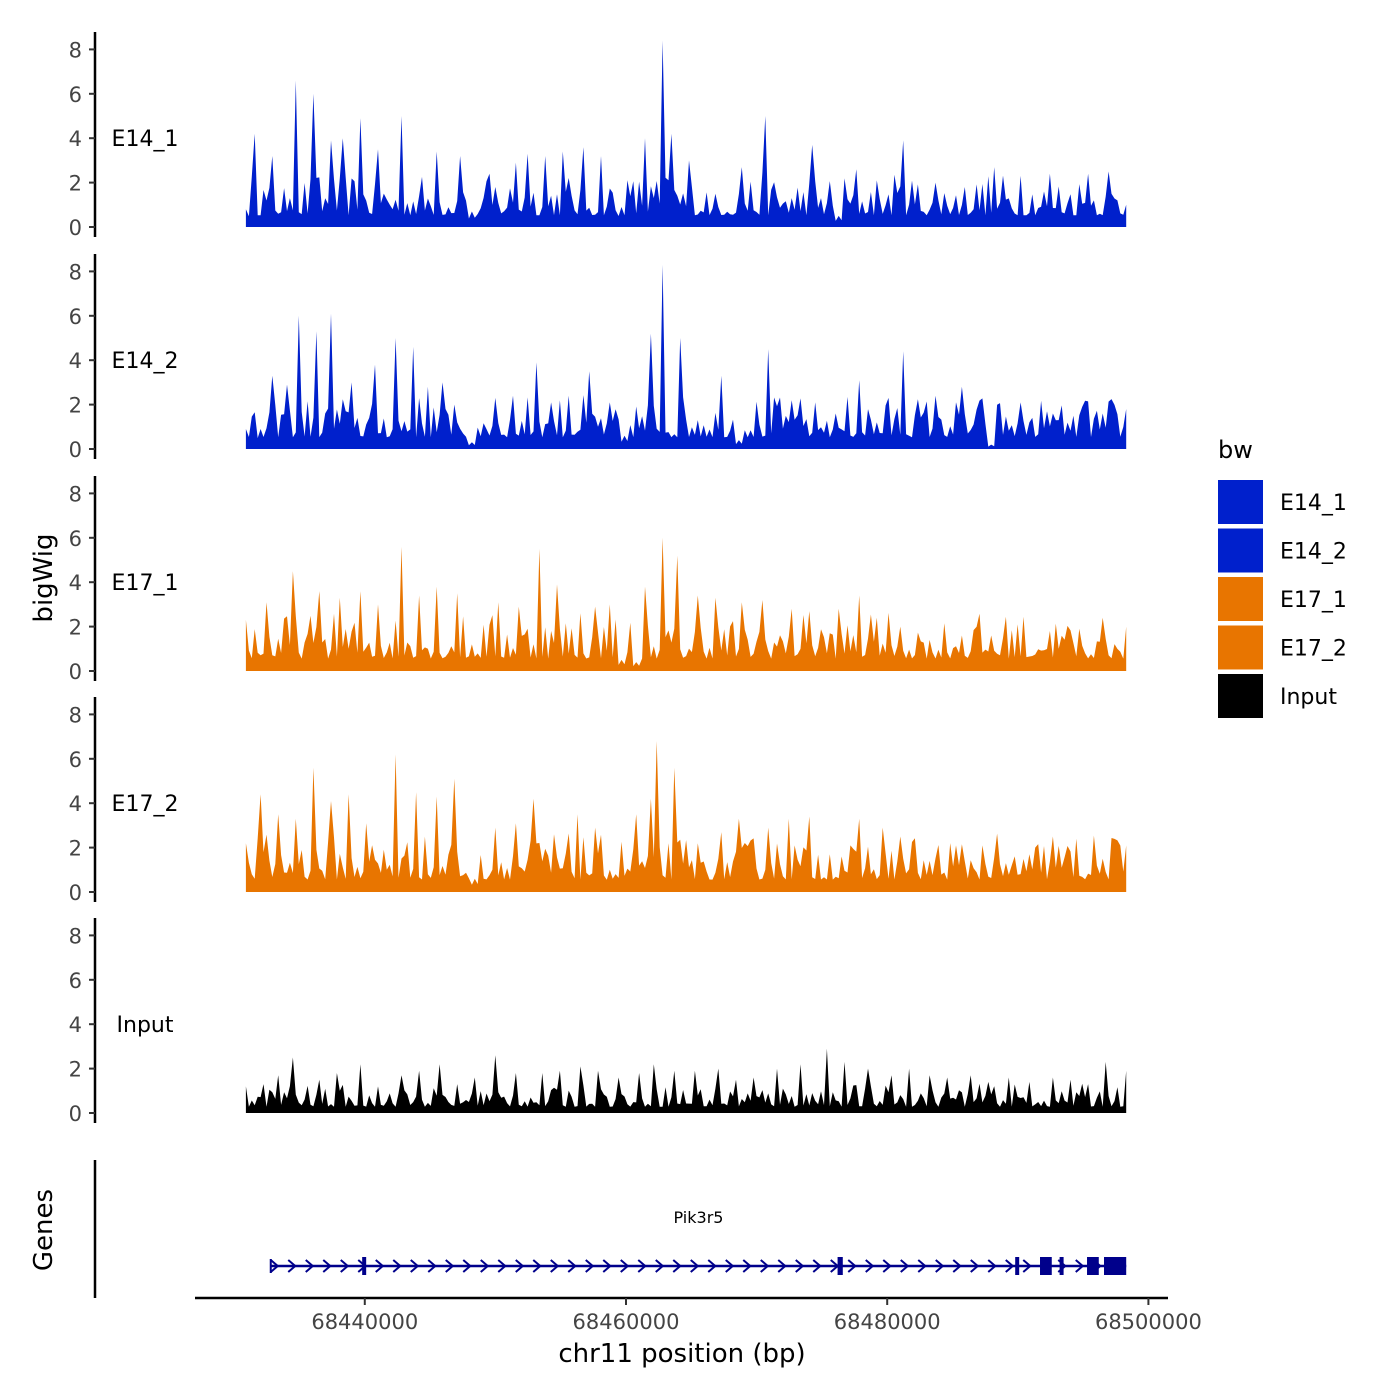 The image size is (1400, 1400). I want to click on track-panel-e17-2: 0 2 4 6 8 E17_2, so click(598, 801).